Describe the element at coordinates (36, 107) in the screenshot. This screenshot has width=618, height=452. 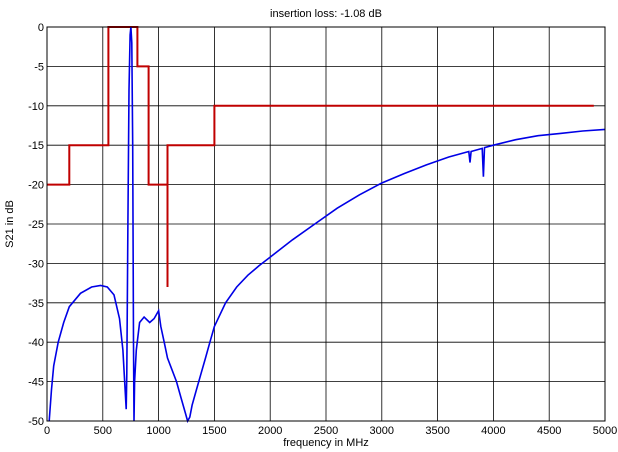
I see `y-tick-label: -10` at that location.